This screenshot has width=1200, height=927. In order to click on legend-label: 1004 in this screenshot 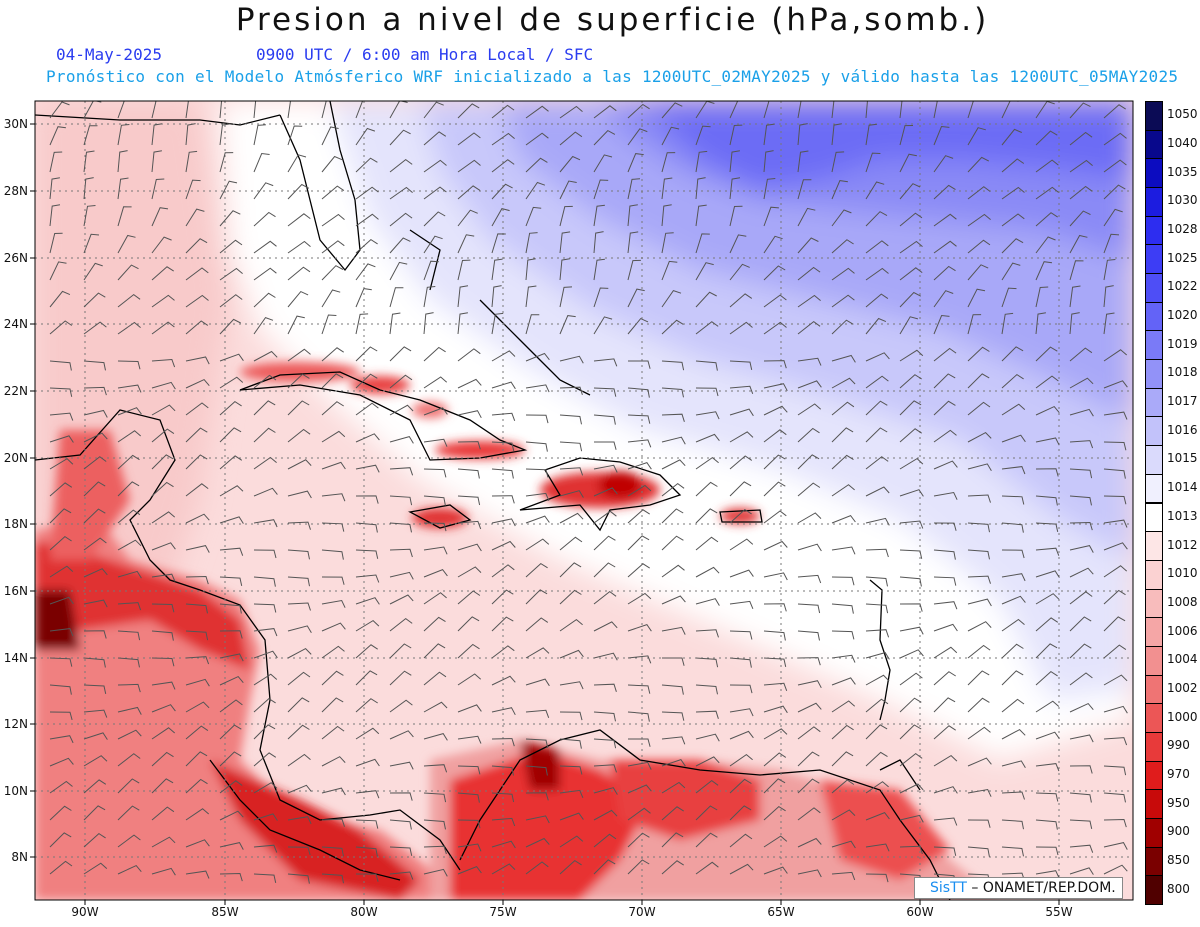, I will do `click(1182, 659)`.